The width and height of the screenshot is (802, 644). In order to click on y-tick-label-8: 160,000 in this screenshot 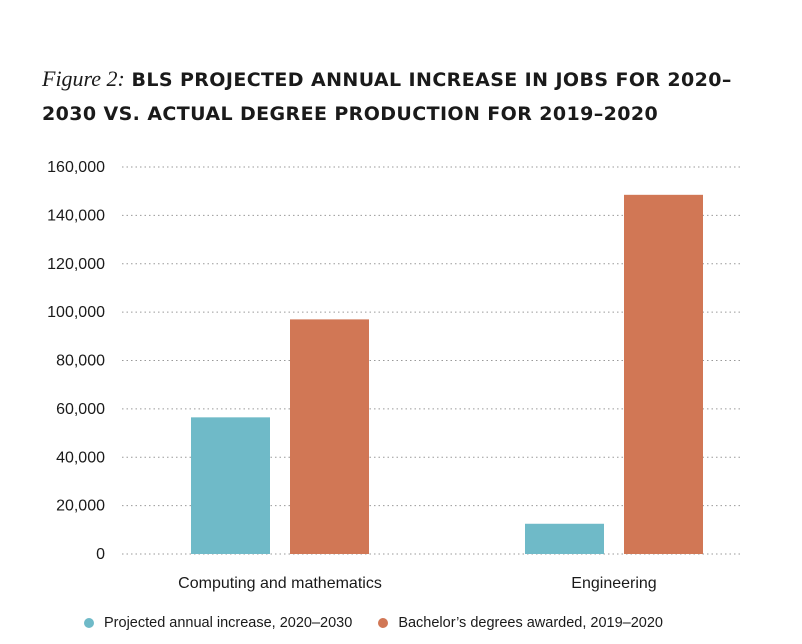, I will do `click(76, 167)`.